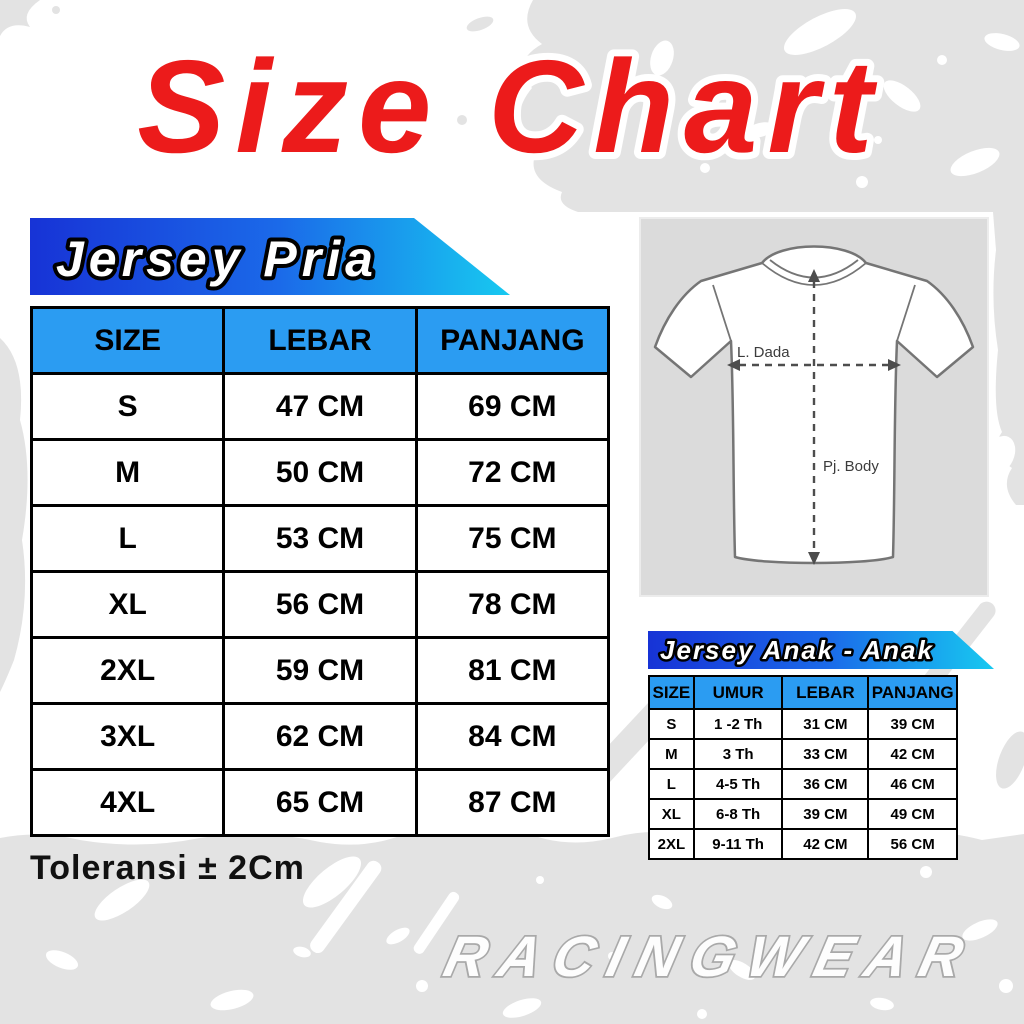 This screenshot has height=1024, width=1024. I want to click on chest-arrow-left, so click(733, 365).